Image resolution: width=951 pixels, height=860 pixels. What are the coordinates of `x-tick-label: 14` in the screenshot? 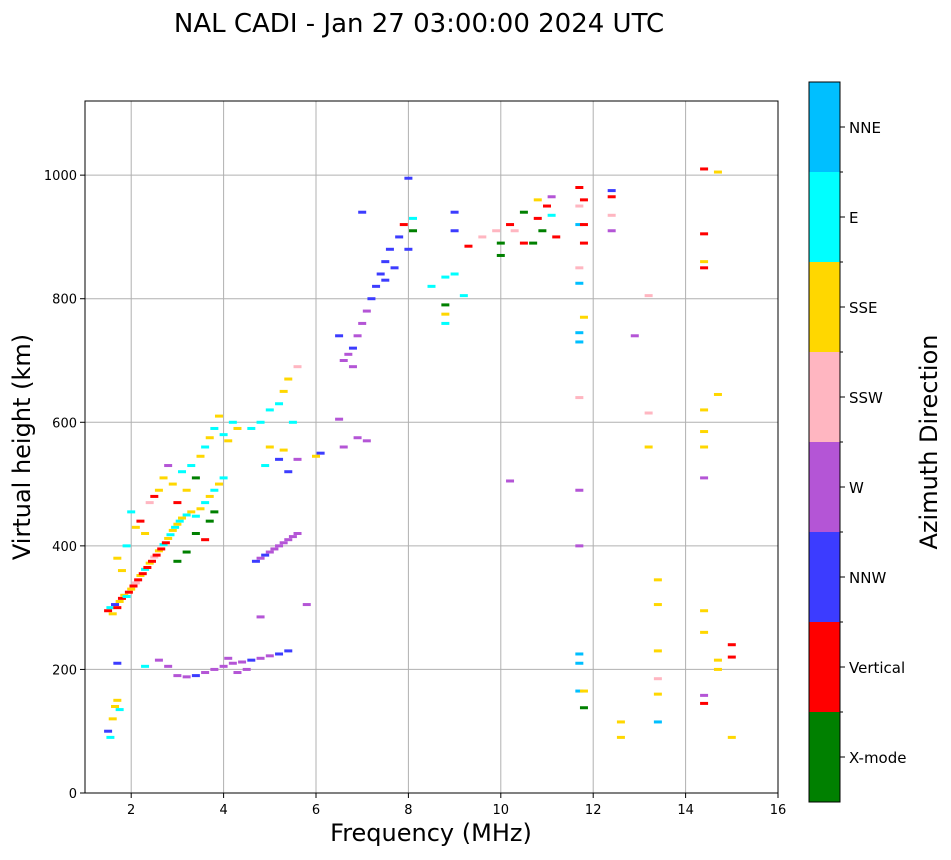 It's located at (685, 810).